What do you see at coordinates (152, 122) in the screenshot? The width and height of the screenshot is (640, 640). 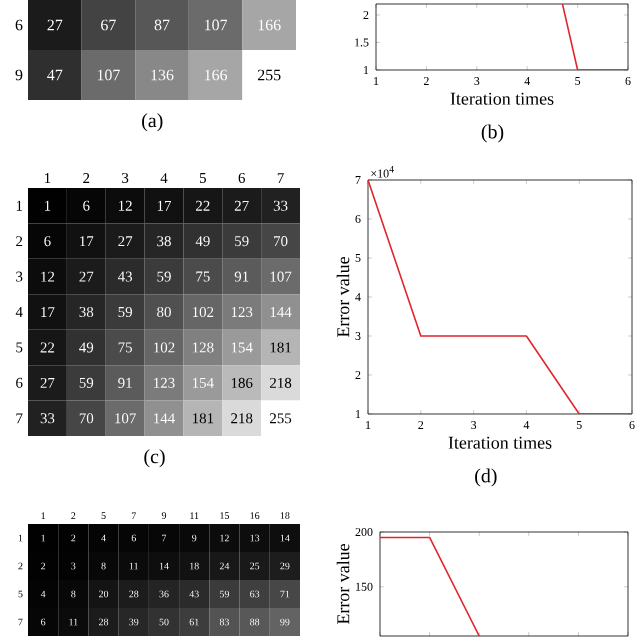 I see `text: (a)` at bounding box center [152, 122].